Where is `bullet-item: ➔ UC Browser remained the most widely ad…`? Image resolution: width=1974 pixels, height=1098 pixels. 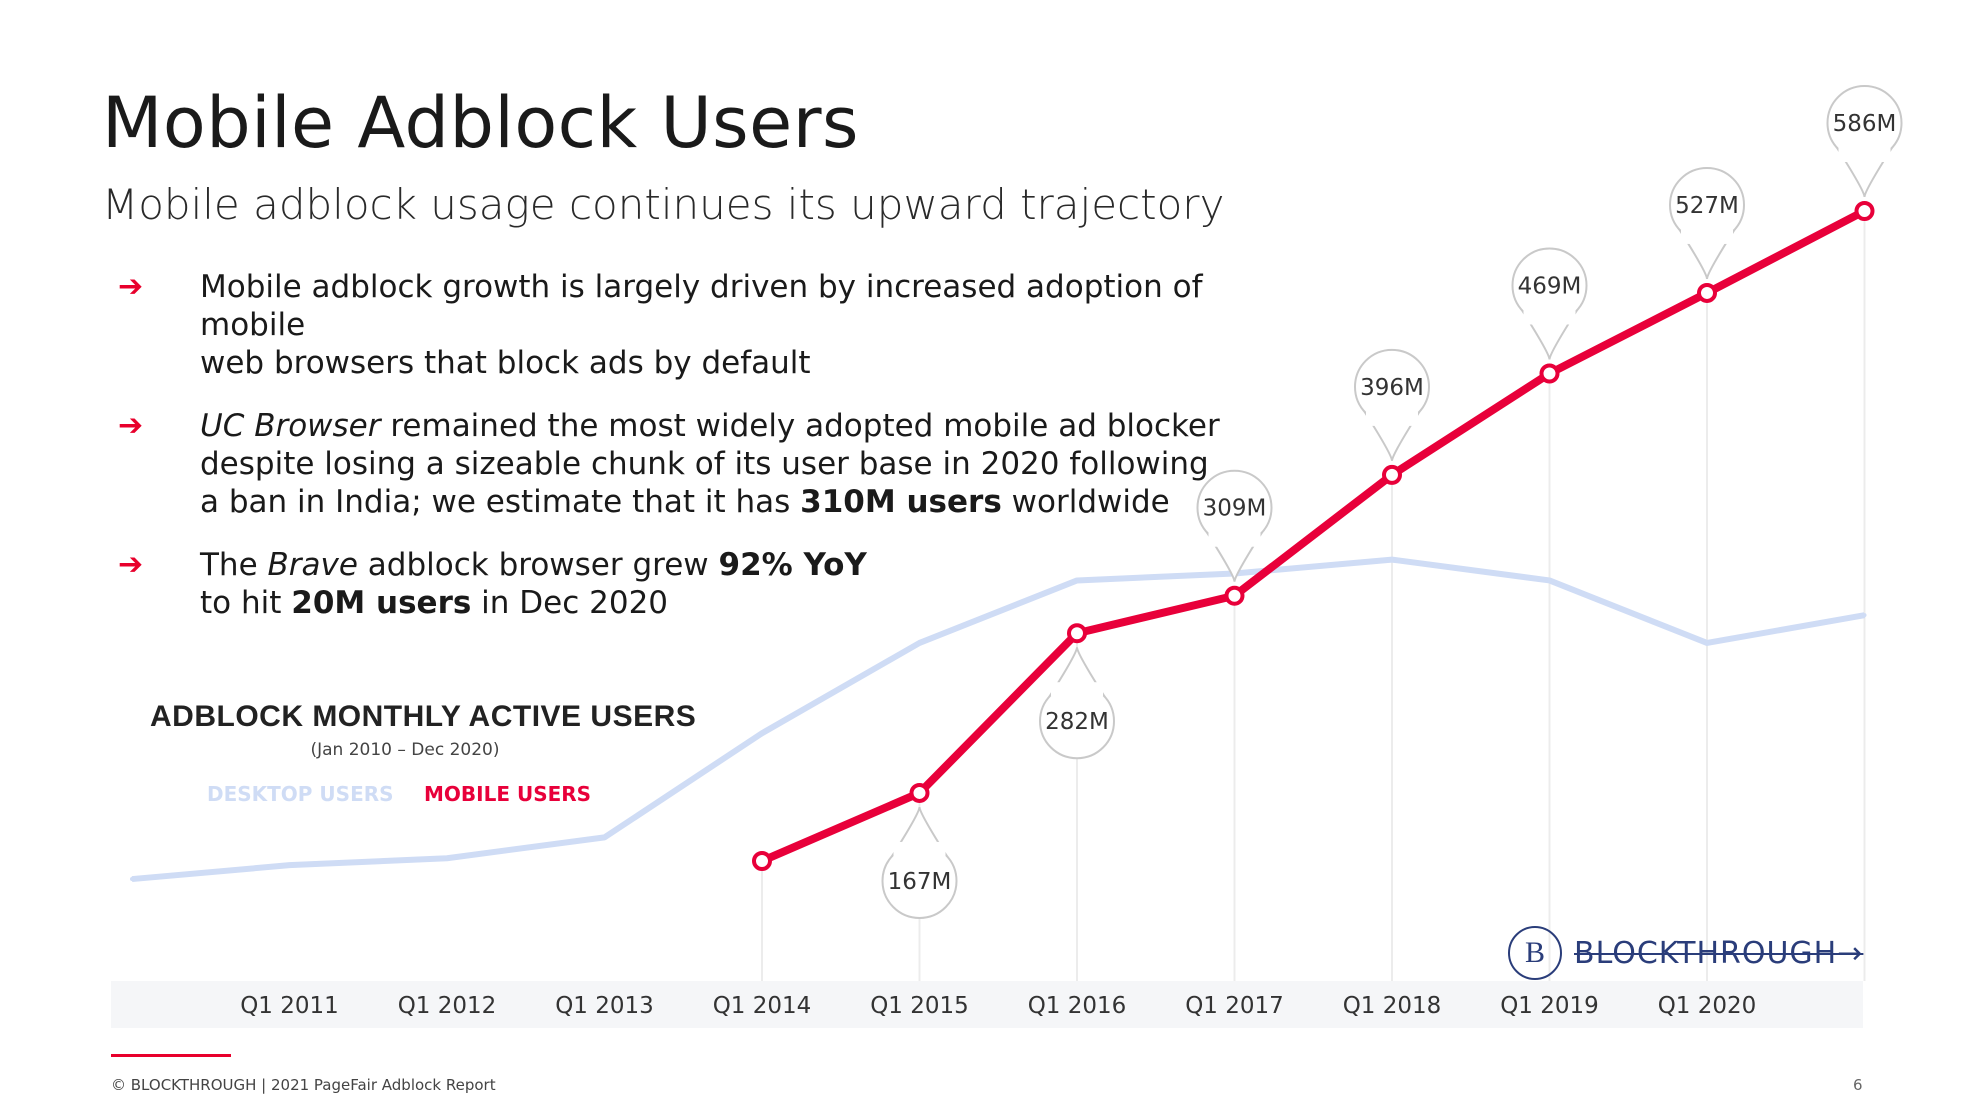 bullet-item: ➔ UC Browser remained the most widely ad… is located at coordinates (693, 464).